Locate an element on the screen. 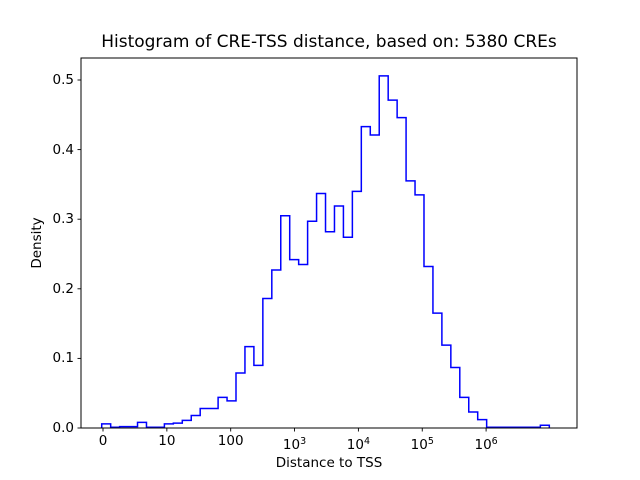 The image size is (640, 480). y-tick-label: 0.3 is located at coordinates (63, 219).